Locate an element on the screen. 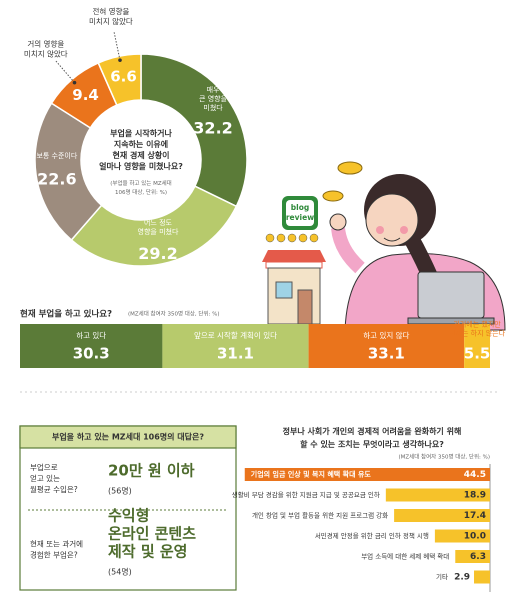 This screenshot has height=596, width=521. summary-header is located at coordinates (128, 437).